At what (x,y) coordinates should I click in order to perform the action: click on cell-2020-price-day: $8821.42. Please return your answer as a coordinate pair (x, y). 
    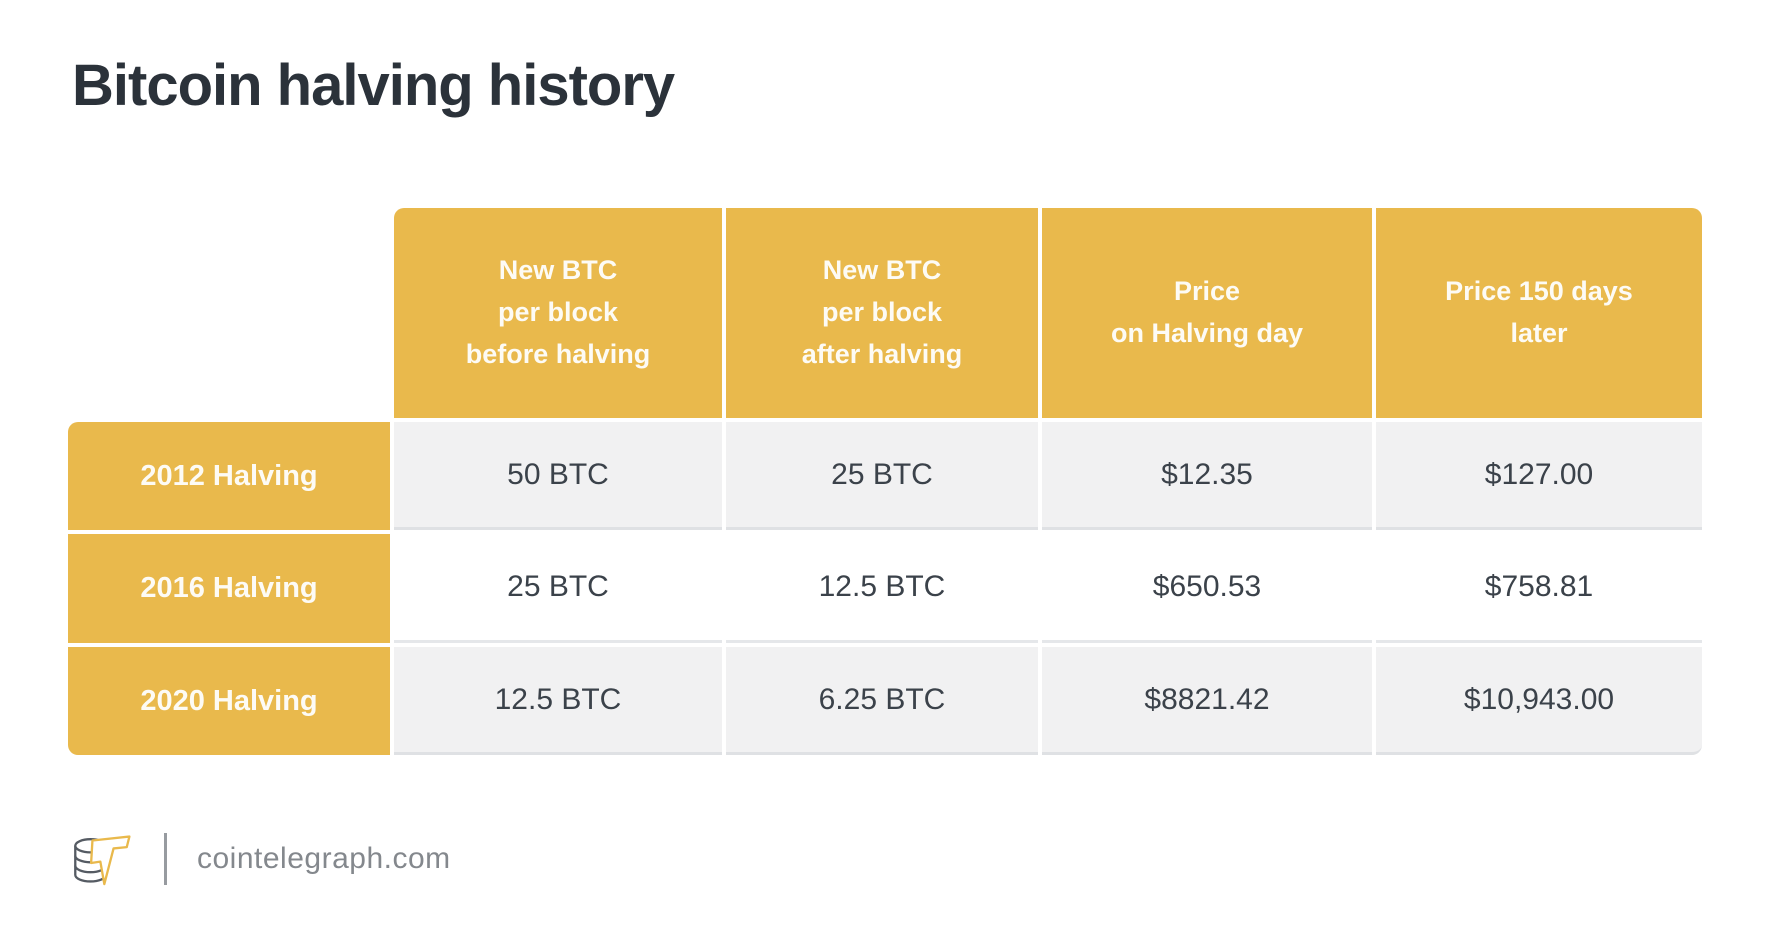
    Looking at the image, I should click on (1207, 701).